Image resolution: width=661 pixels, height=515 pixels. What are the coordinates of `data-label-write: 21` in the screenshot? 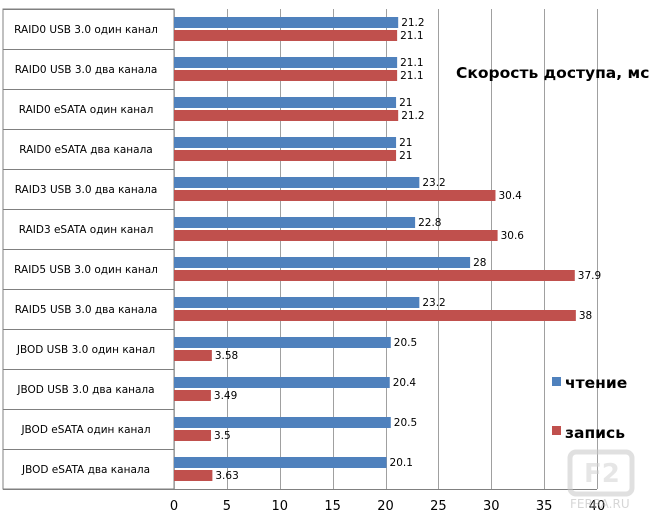 It's located at (405, 156).